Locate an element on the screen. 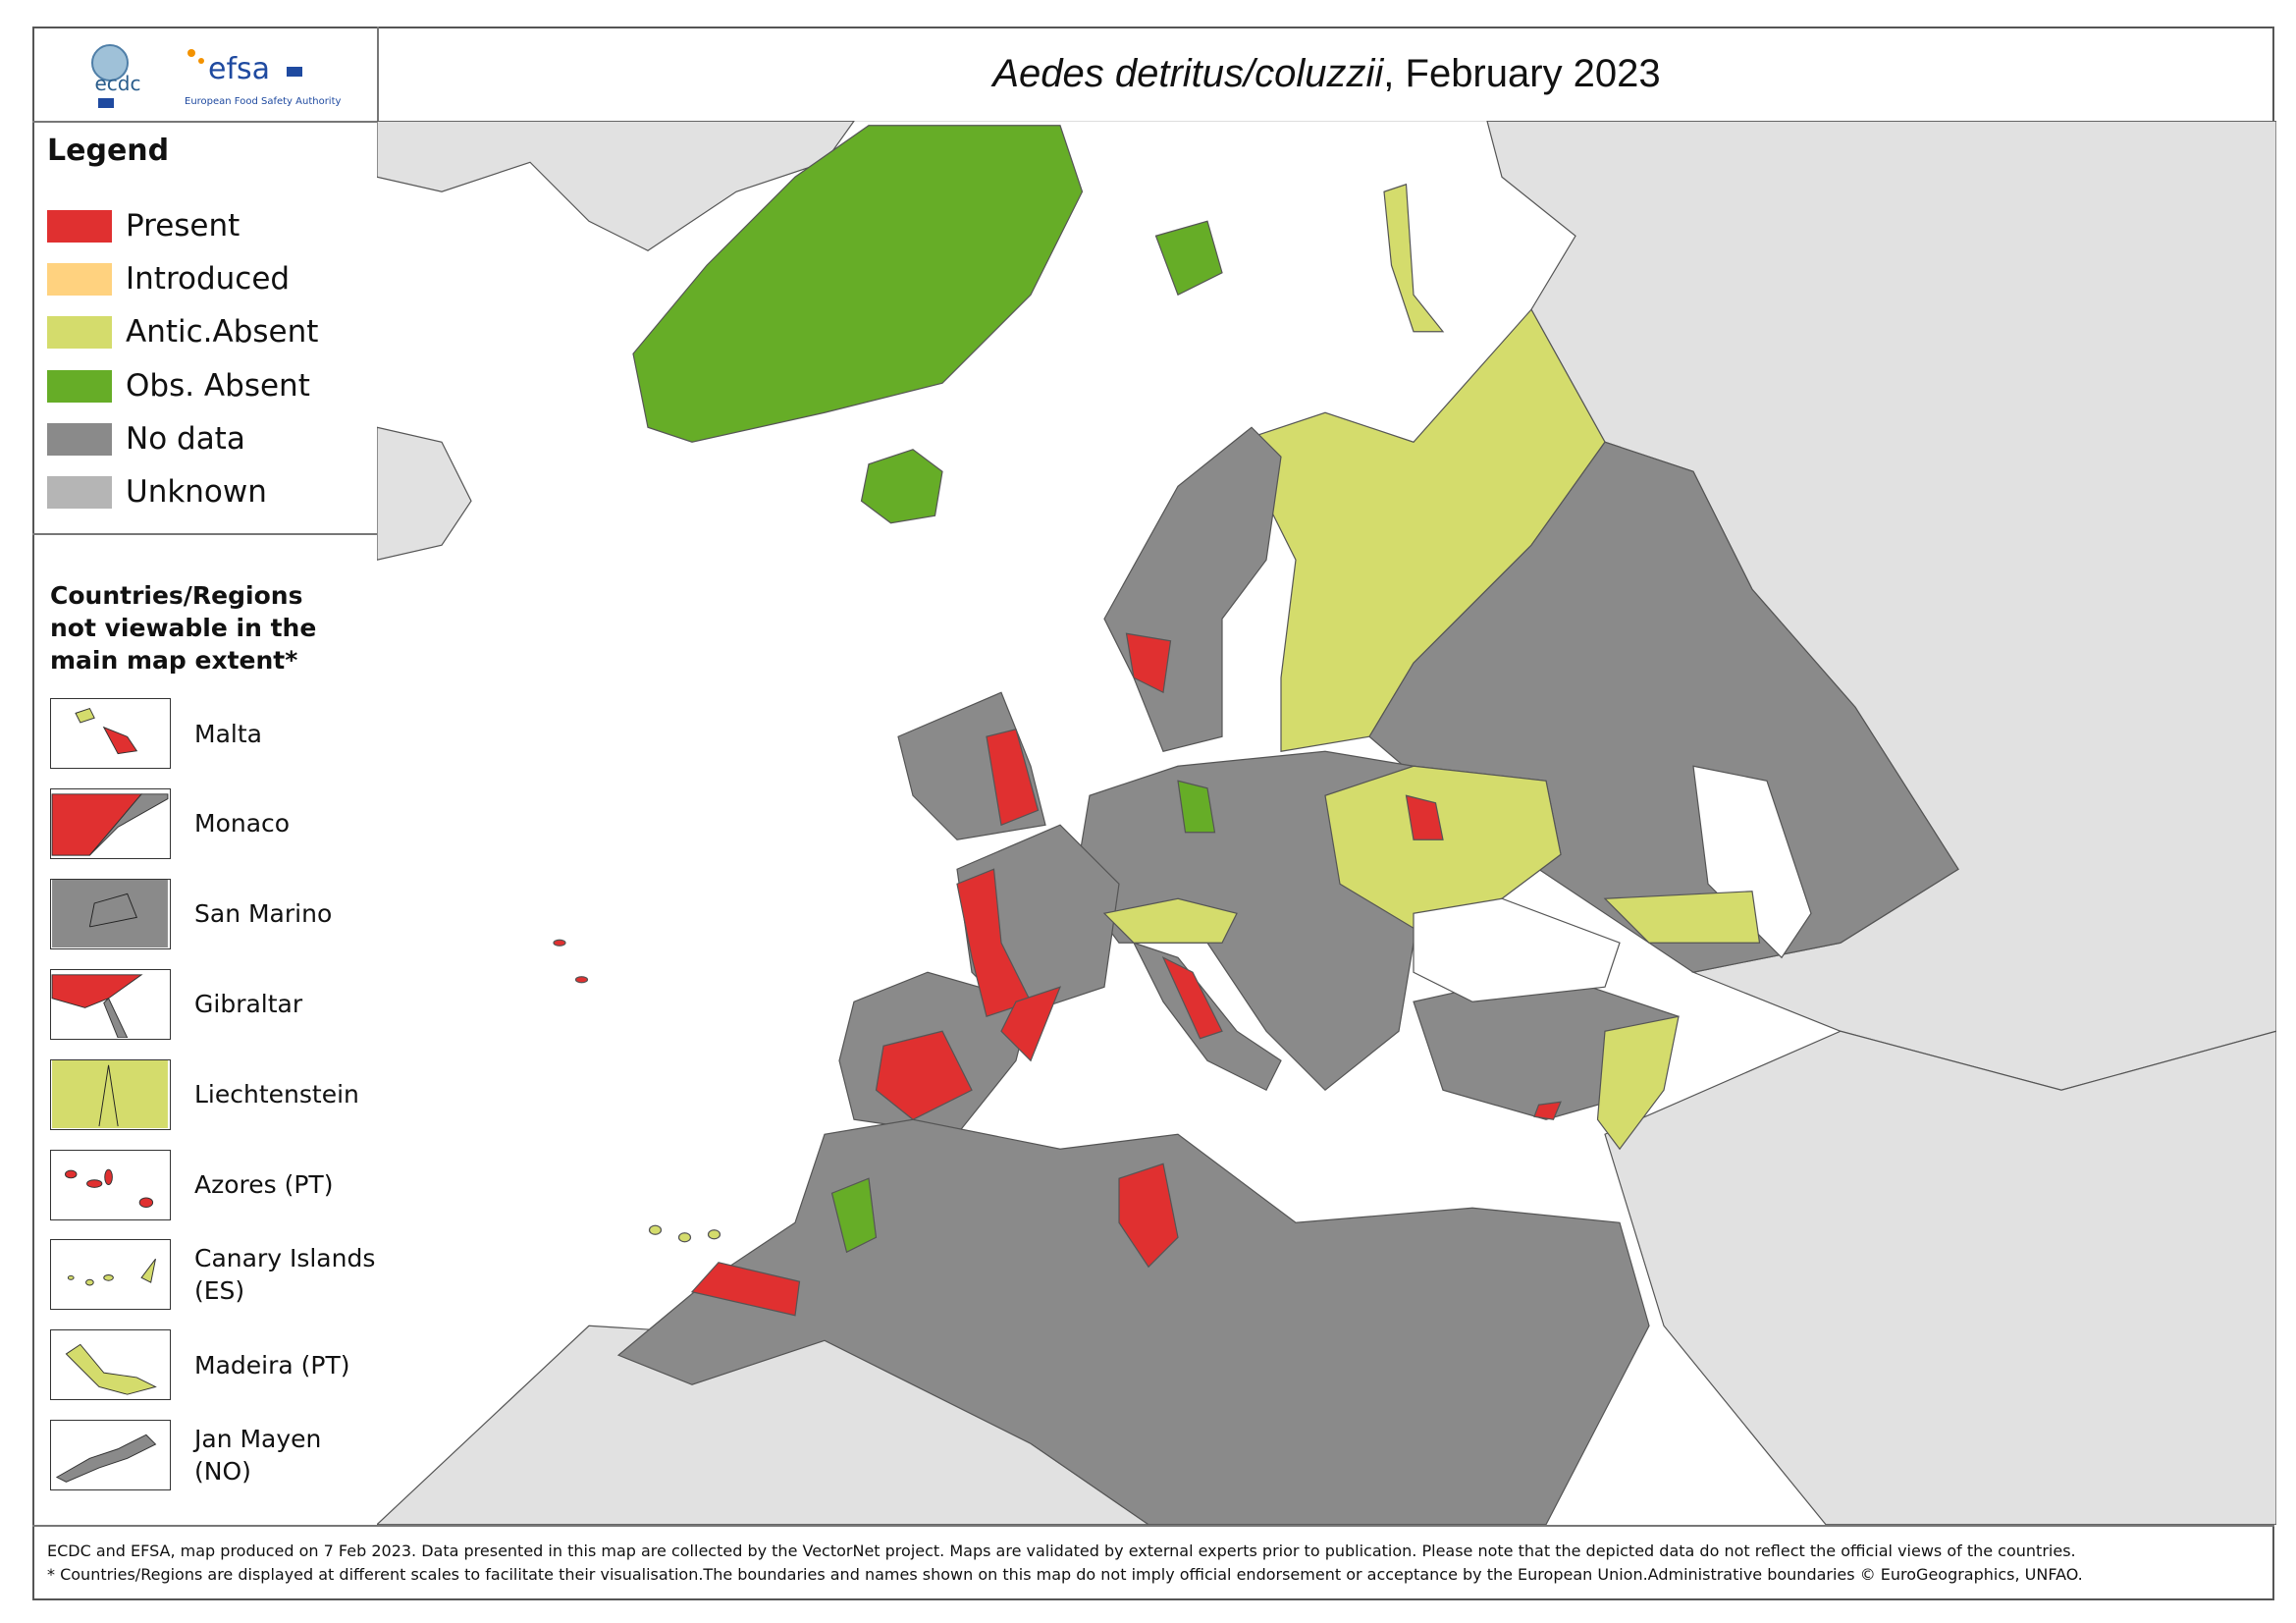  caucasus is located at coordinates (1682, 917).